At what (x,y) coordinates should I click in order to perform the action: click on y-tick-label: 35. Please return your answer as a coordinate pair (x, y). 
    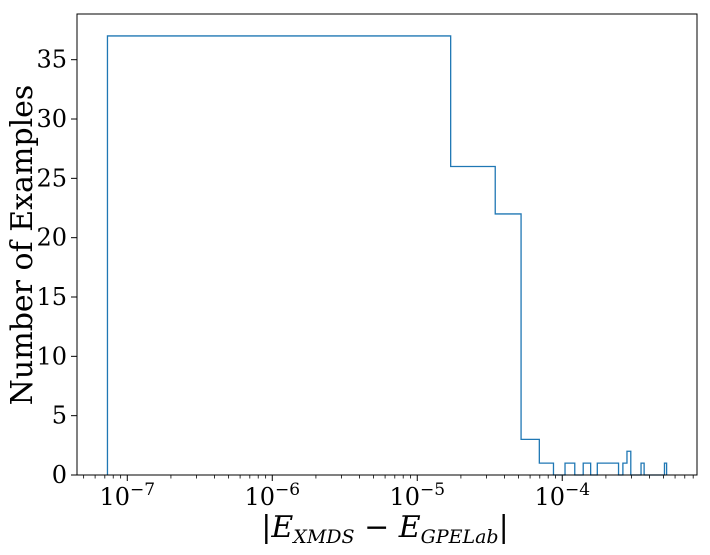
    Looking at the image, I should click on (51, 60).